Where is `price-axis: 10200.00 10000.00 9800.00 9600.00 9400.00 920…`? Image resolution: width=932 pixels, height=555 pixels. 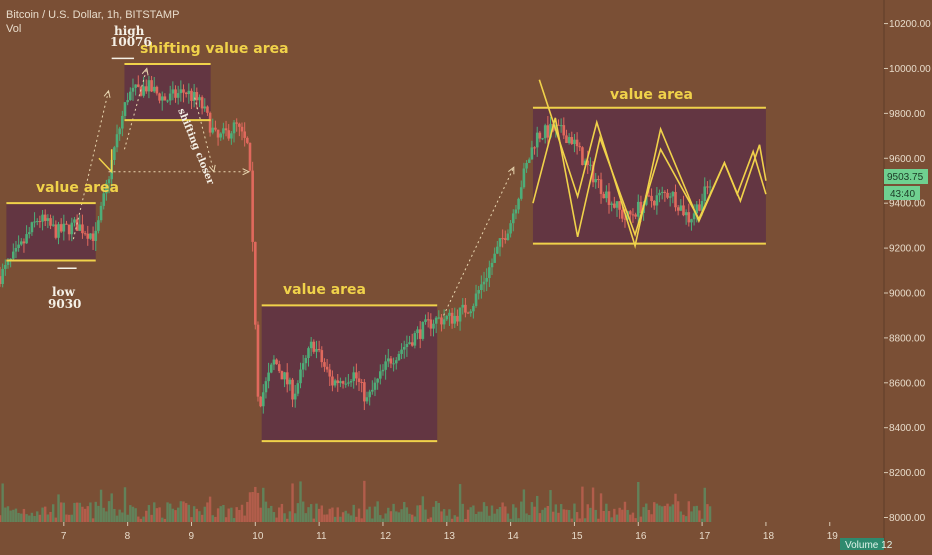
price-axis: 10200.00 10000.00 9800.00 9600.00 9400.00 920… is located at coordinates (907, 275).